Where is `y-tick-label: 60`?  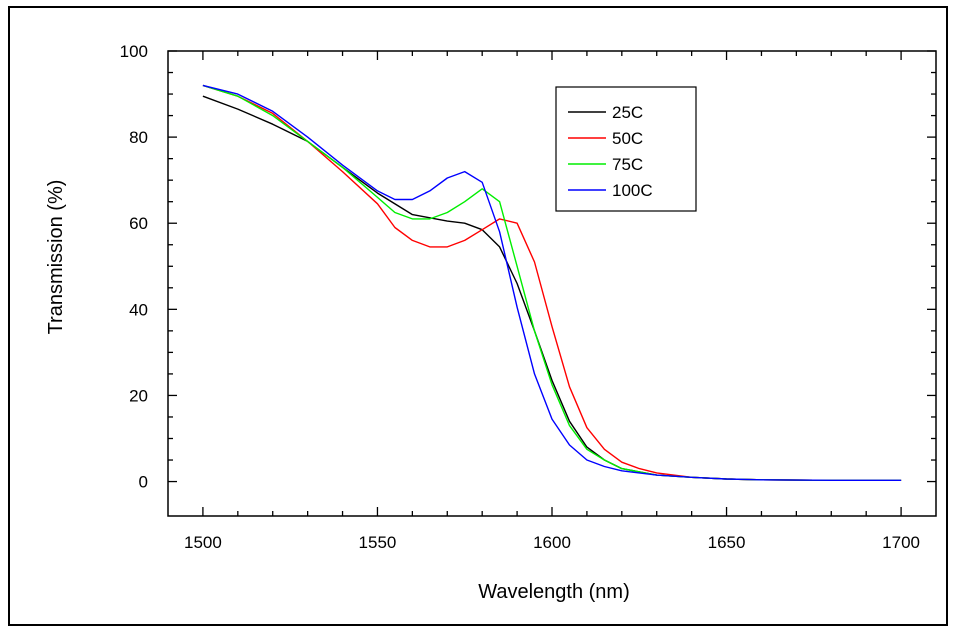 y-tick-label: 60 is located at coordinates (138, 223).